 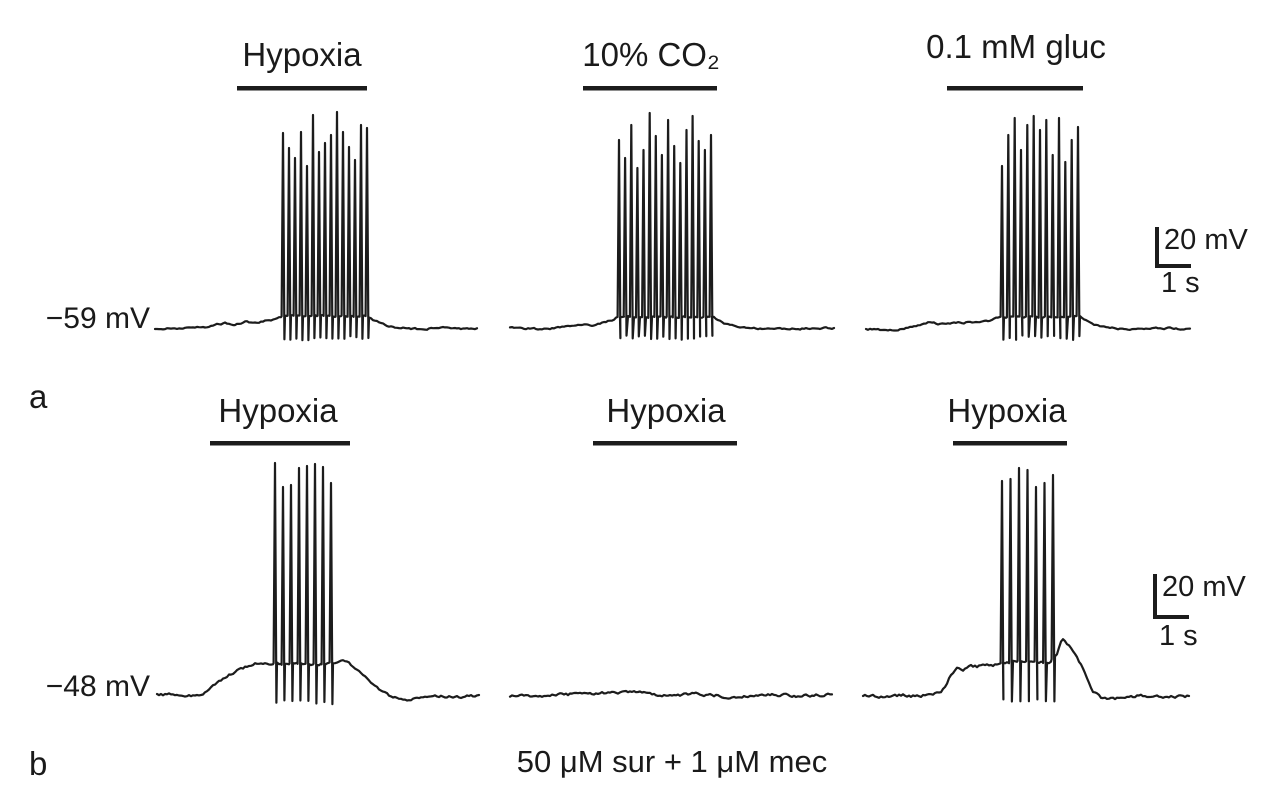 What do you see at coordinates (97, 686) in the screenshot?
I see `baseline-voltage-label-b: −48 mV` at bounding box center [97, 686].